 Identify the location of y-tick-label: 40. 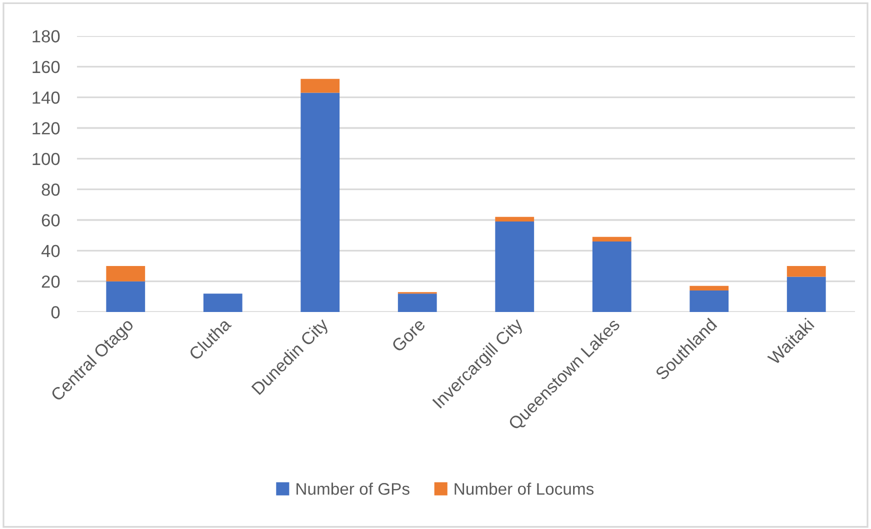
(50, 251).